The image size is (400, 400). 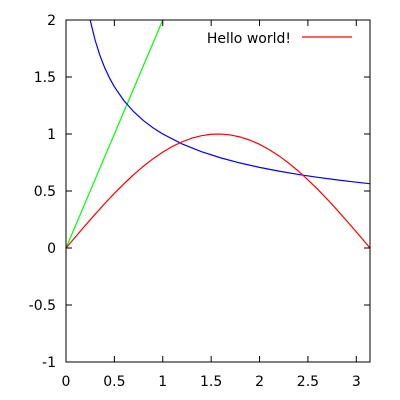 I want to click on y-tick-label: 2, so click(x=51, y=21).